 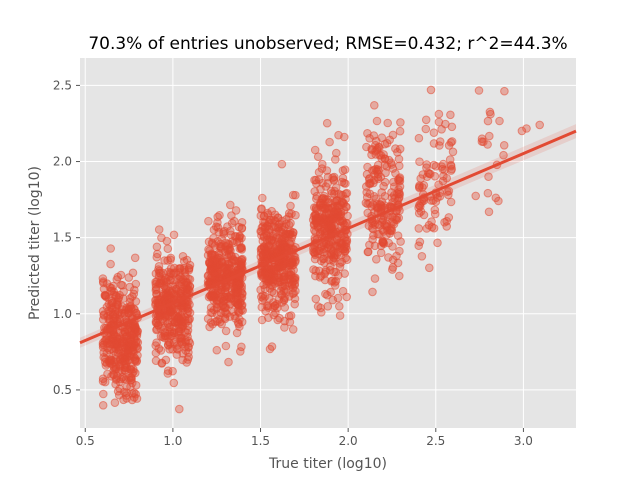 What do you see at coordinates (523, 441) in the screenshot?
I see `x-tick-label: 3.0` at bounding box center [523, 441].